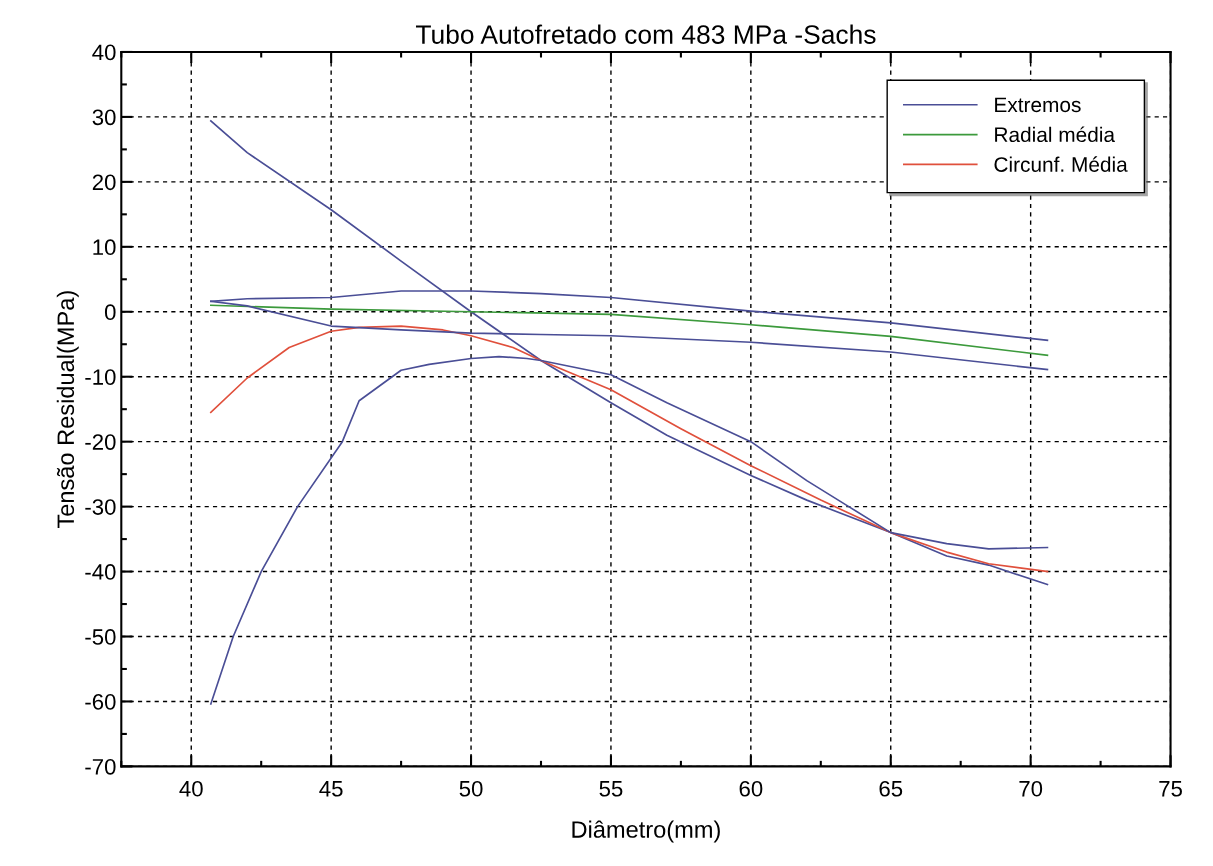 The width and height of the screenshot is (1213, 866). I want to click on chart-title: Tubo Autofretado com 483 MPa -Sachs, so click(645, 34).